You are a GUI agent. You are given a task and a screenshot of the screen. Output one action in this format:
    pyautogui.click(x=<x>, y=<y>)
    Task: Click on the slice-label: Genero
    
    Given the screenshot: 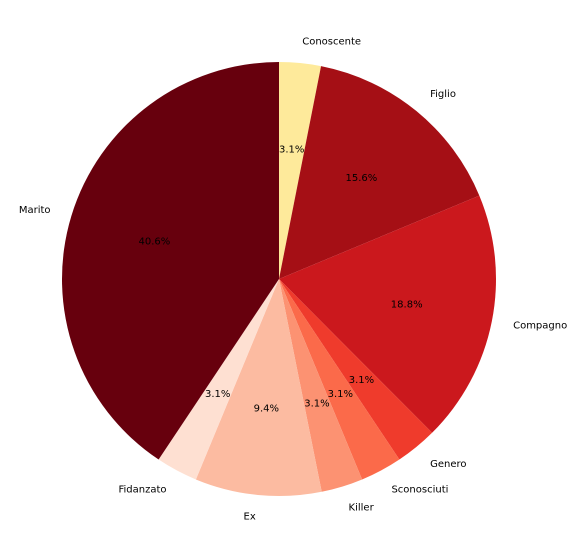 What is the action you would take?
    pyautogui.click(x=448, y=464)
    